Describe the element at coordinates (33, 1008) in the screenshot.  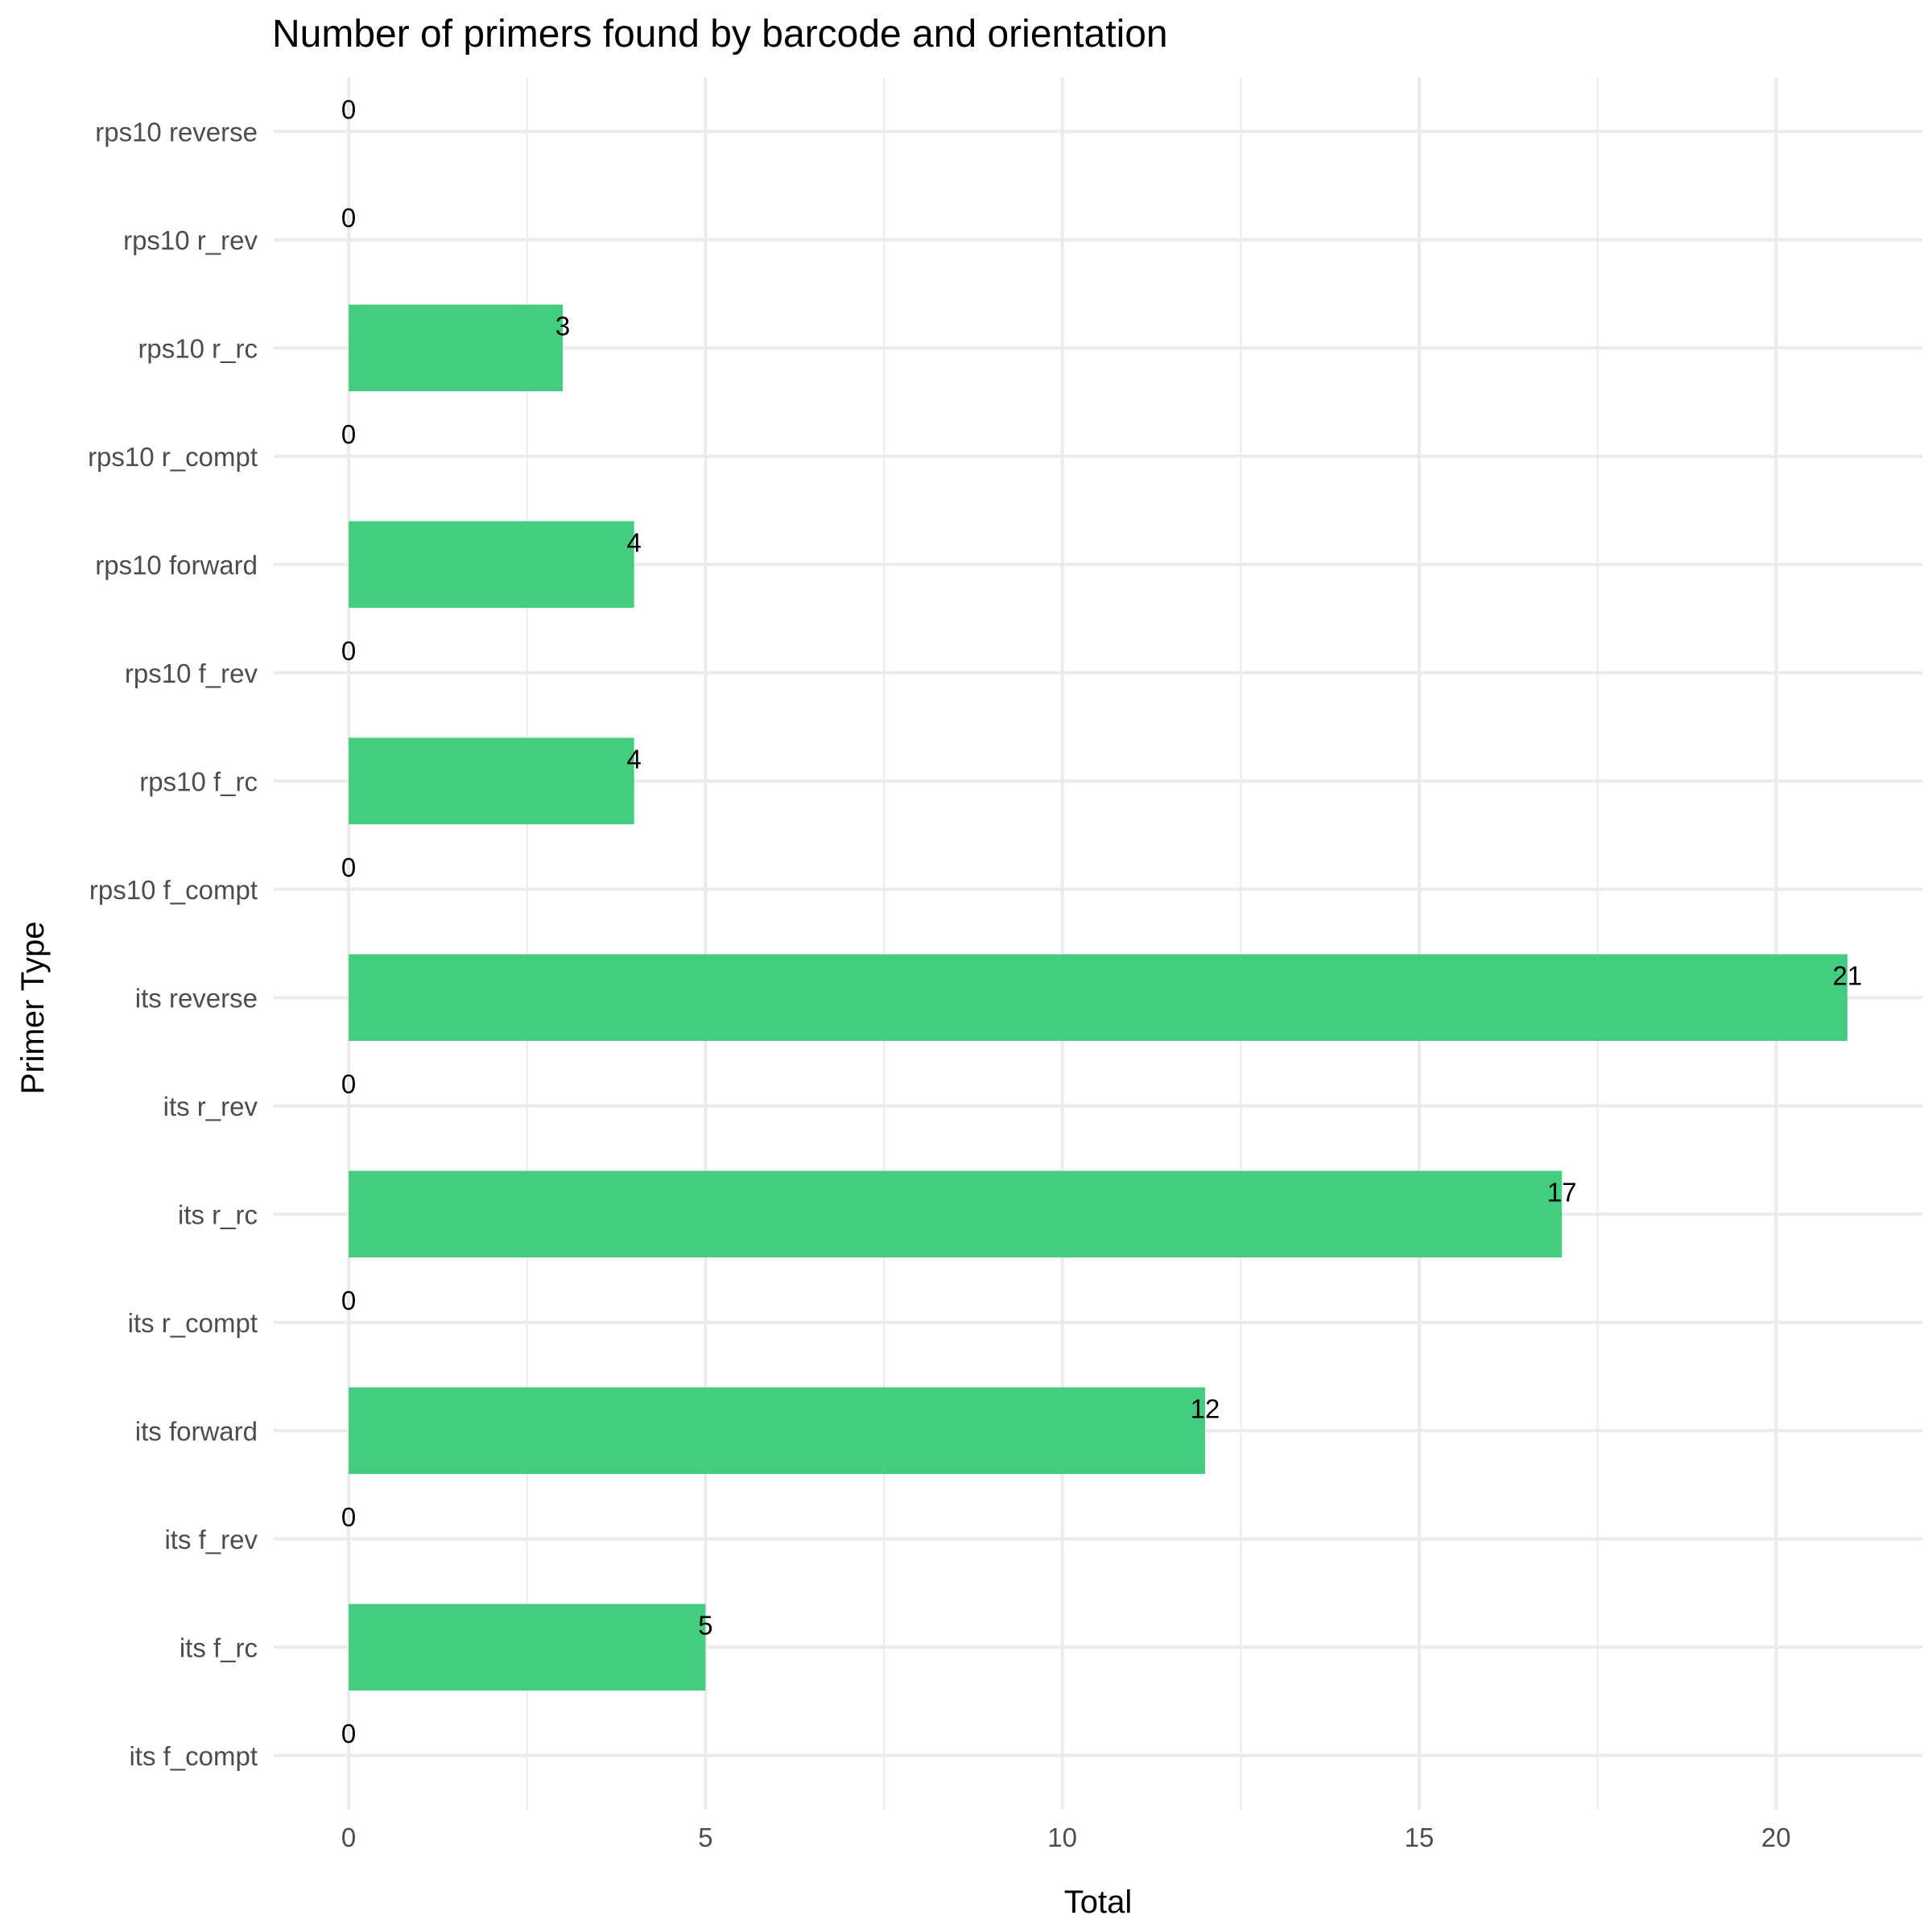
I see `y-axis-title: Primer Type` at that location.